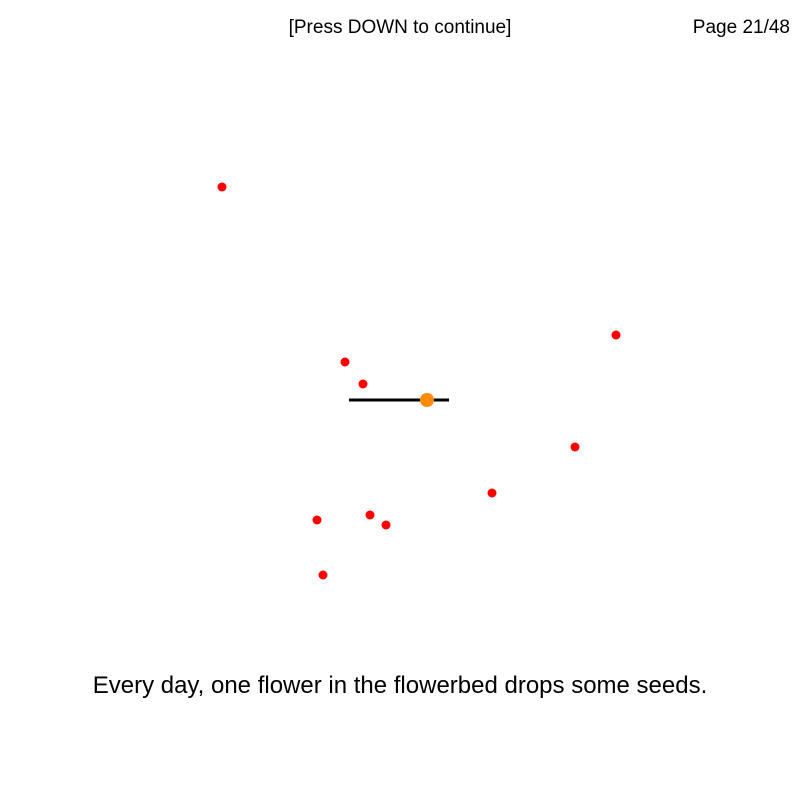 The height and width of the screenshot is (800, 800). Describe the element at coordinates (741, 27) in the screenshot. I see `page-indicator: Page 21/48` at that location.